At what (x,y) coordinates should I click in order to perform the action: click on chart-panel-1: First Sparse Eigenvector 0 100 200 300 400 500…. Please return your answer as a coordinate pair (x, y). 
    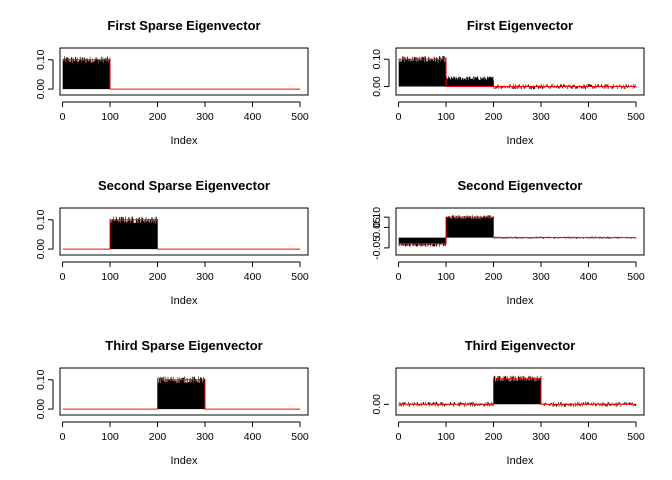
    Looking at the image, I should click on (172, 82).